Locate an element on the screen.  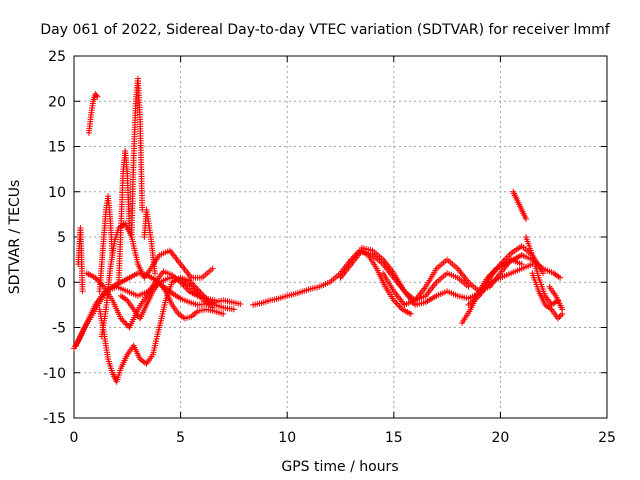
series-arc-j is located at coordinates (452, 282).